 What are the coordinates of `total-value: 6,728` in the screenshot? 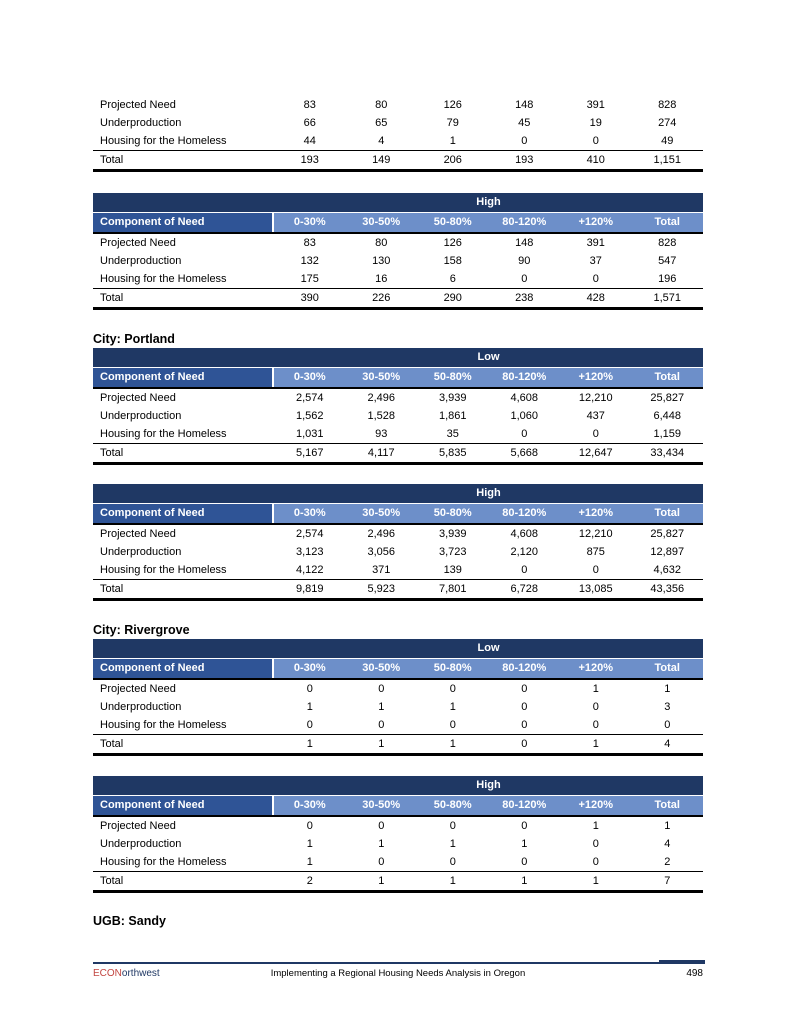 It's located at (524, 589).